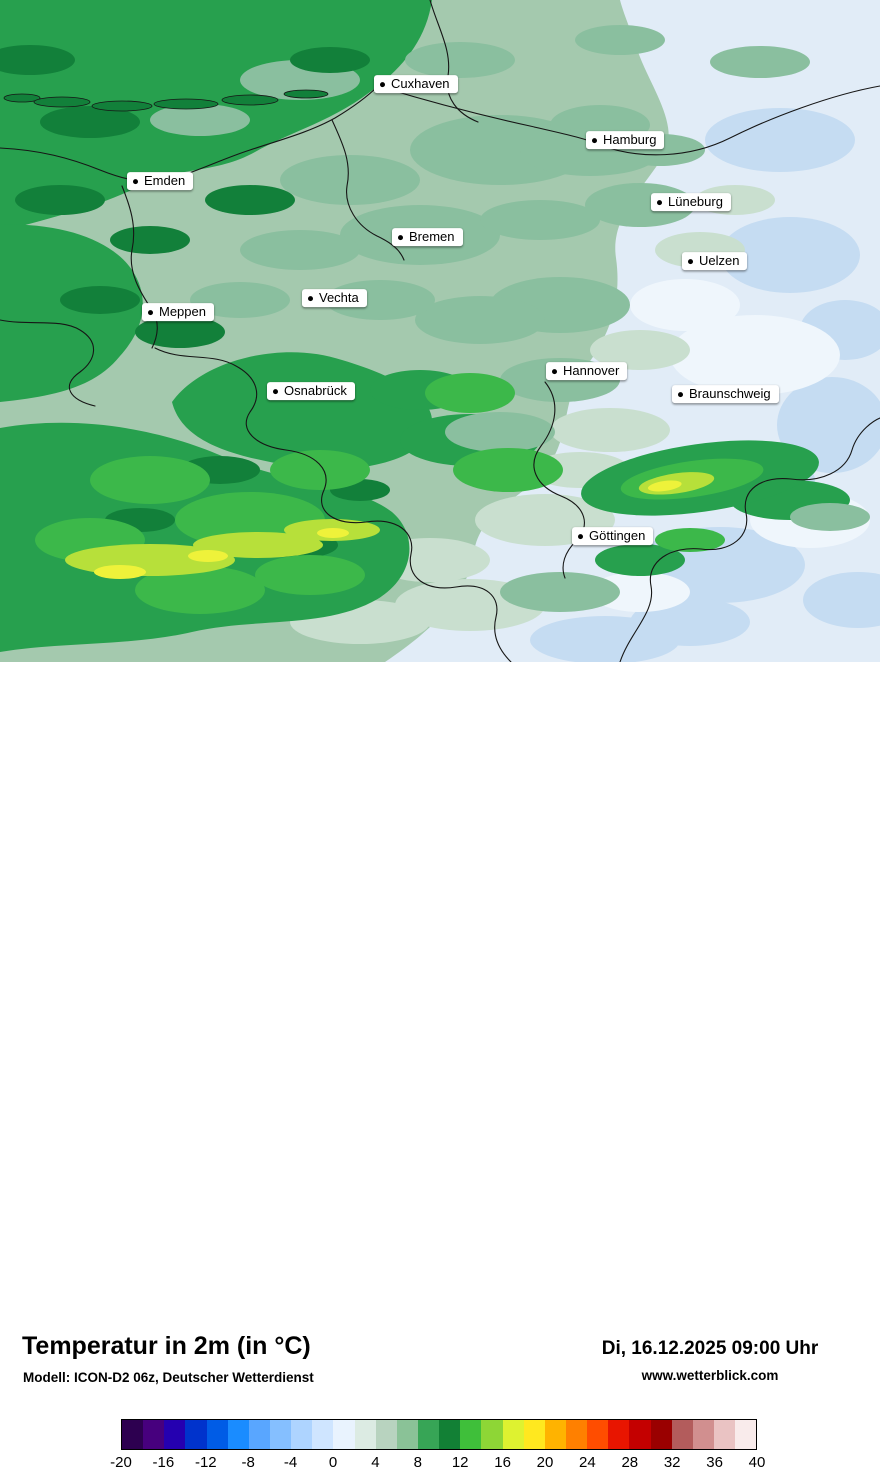 The image size is (880, 1474). What do you see at coordinates (437, 1464) in the screenshot?
I see `temperature-scale-ticks: -20 -16 -12 -8 -4 0 4 8 12 16 20 24 28 32 36 40` at bounding box center [437, 1464].